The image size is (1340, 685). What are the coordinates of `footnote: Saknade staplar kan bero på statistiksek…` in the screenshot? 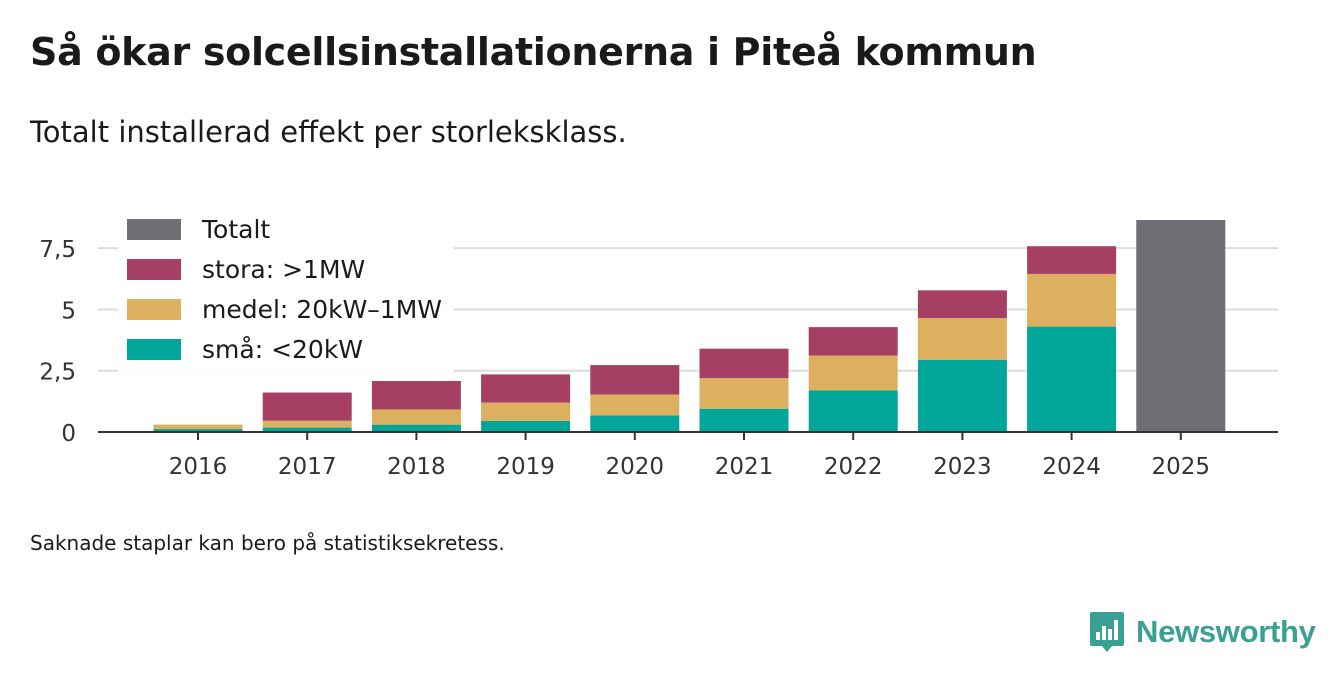 It's located at (267, 543).